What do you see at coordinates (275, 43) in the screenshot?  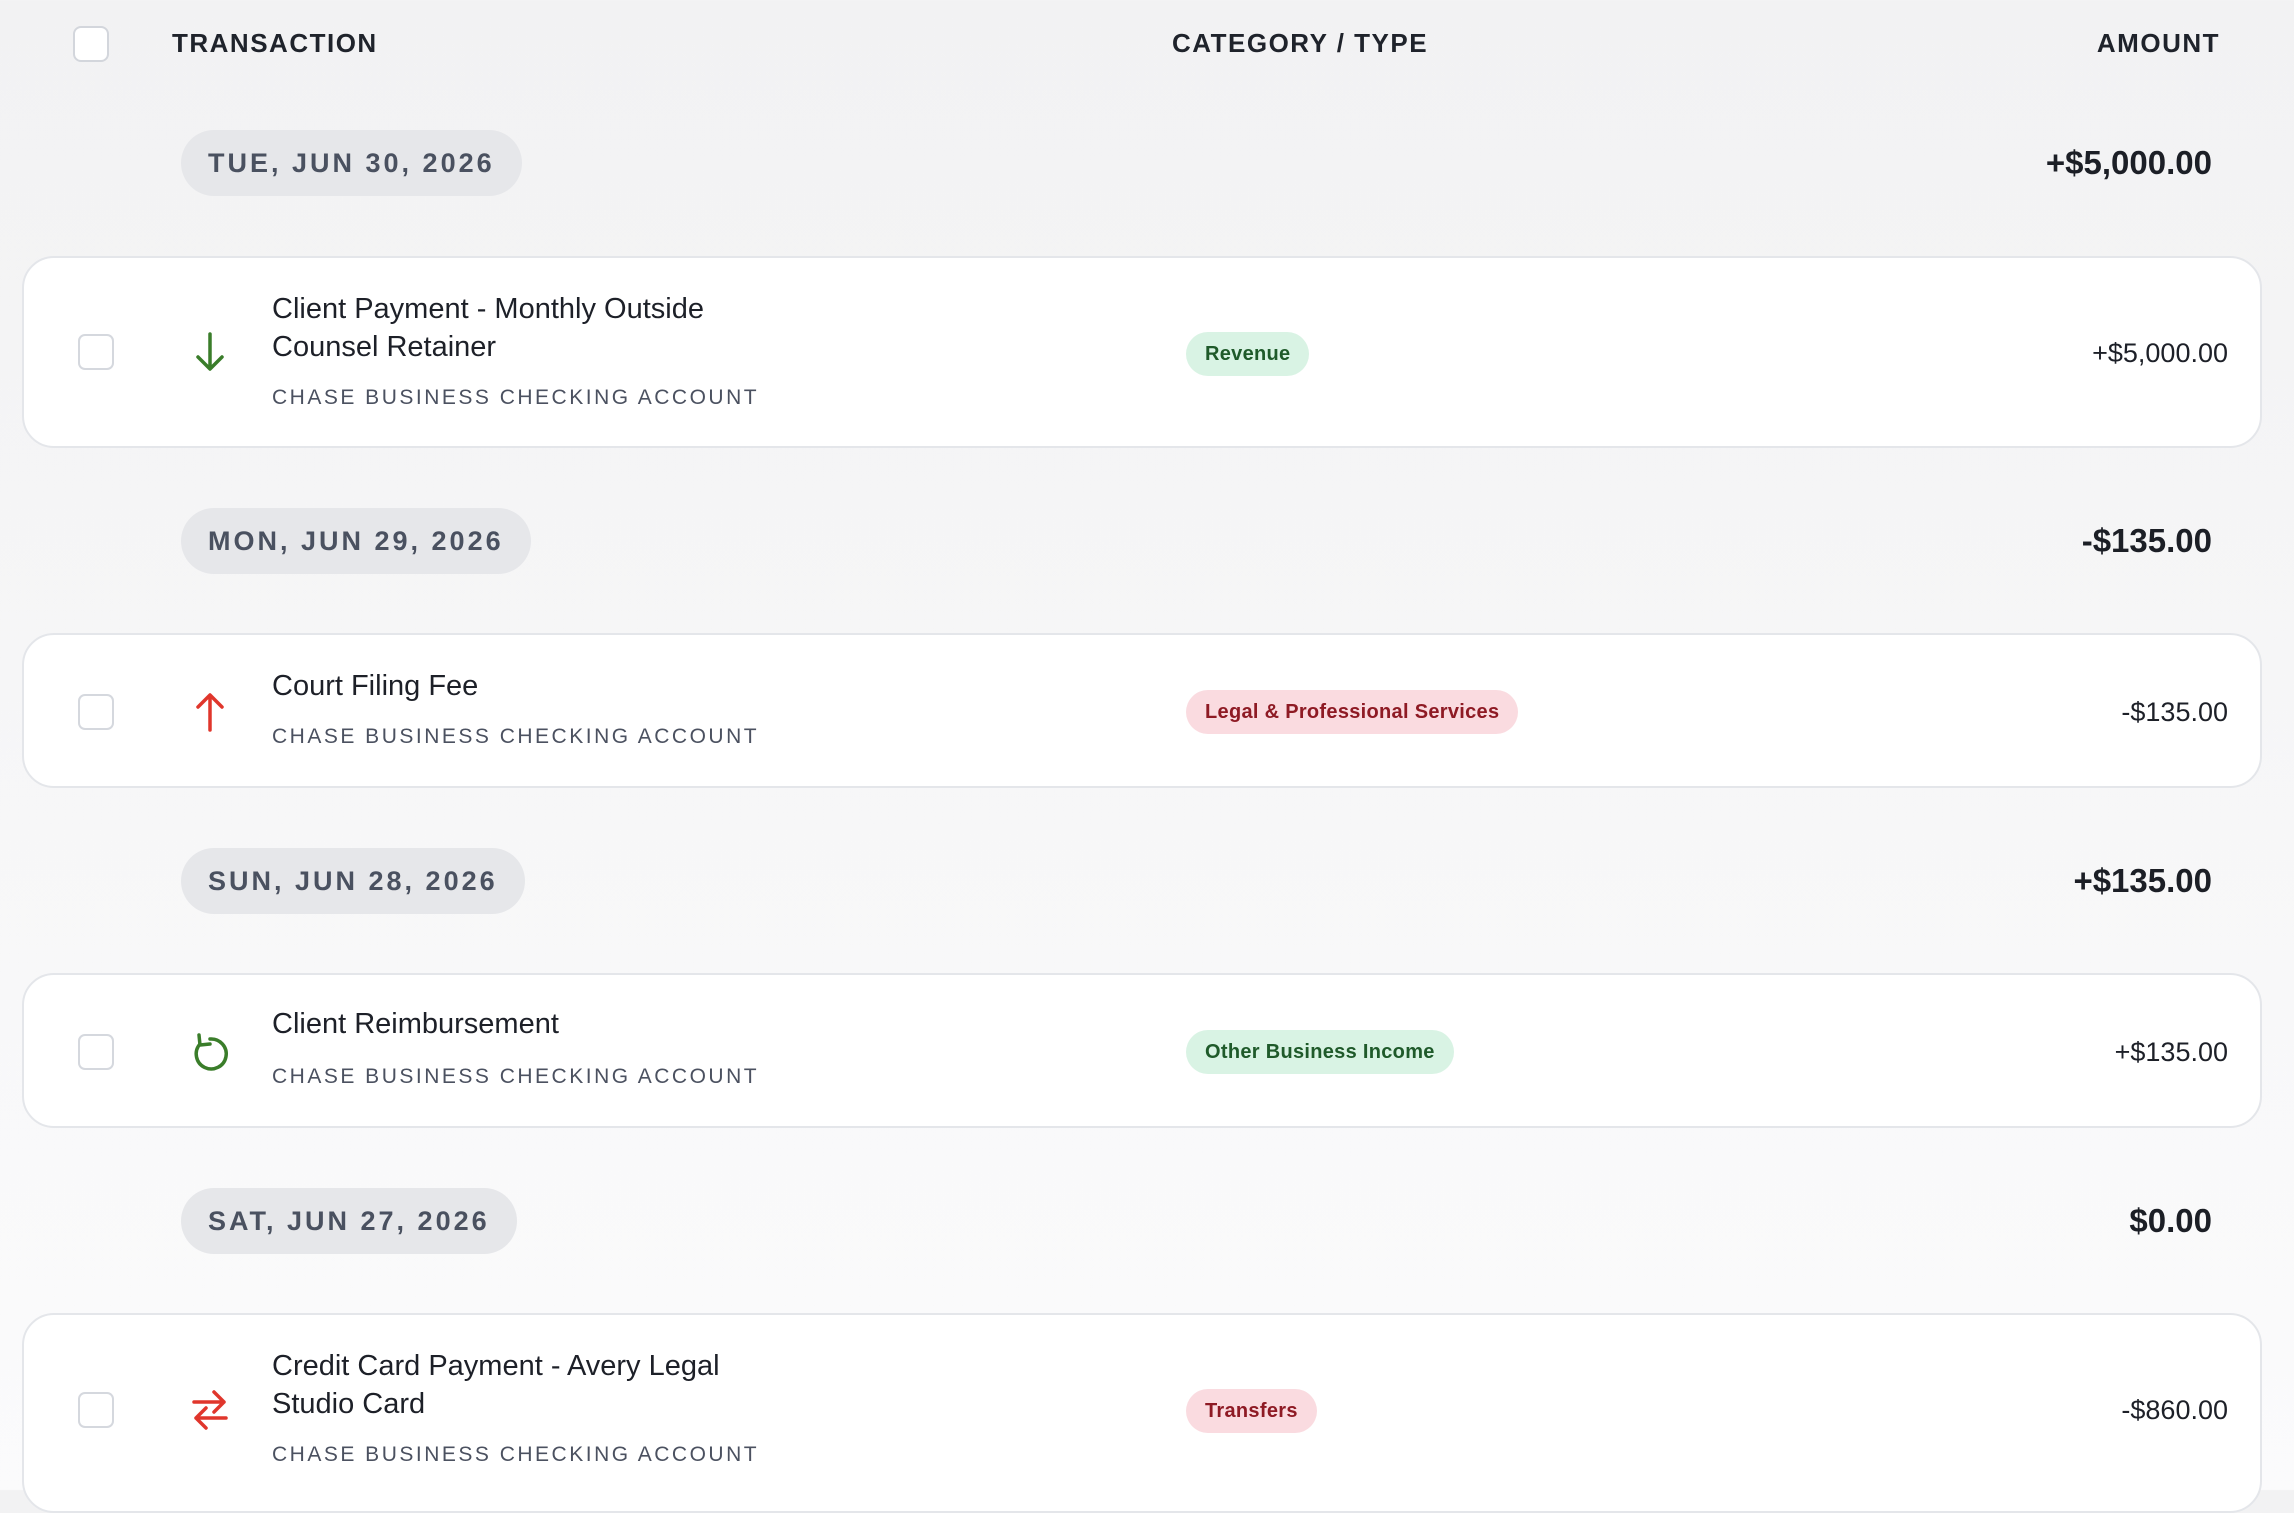 I see `column-header-transaction: TRANSACTION` at bounding box center [275, 43].